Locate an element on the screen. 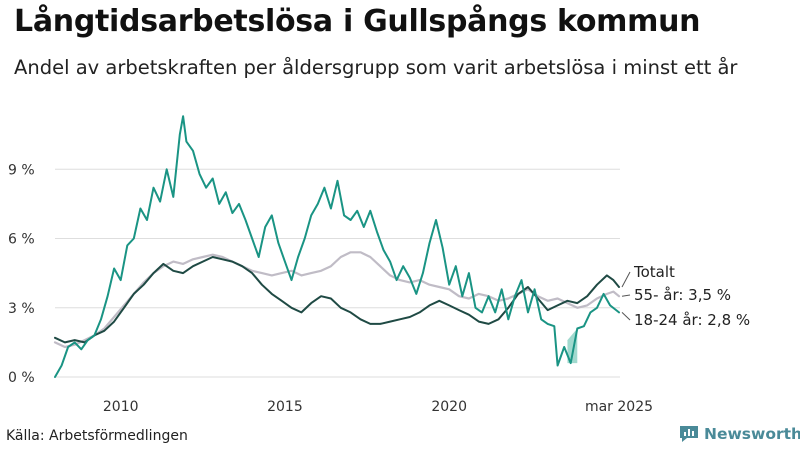 This screenshot has height=450, width=800. end-label-layer: Totalt 55- år: 3,5 % 18-24 år: 2,8 % is located at coordinates (685, 296).